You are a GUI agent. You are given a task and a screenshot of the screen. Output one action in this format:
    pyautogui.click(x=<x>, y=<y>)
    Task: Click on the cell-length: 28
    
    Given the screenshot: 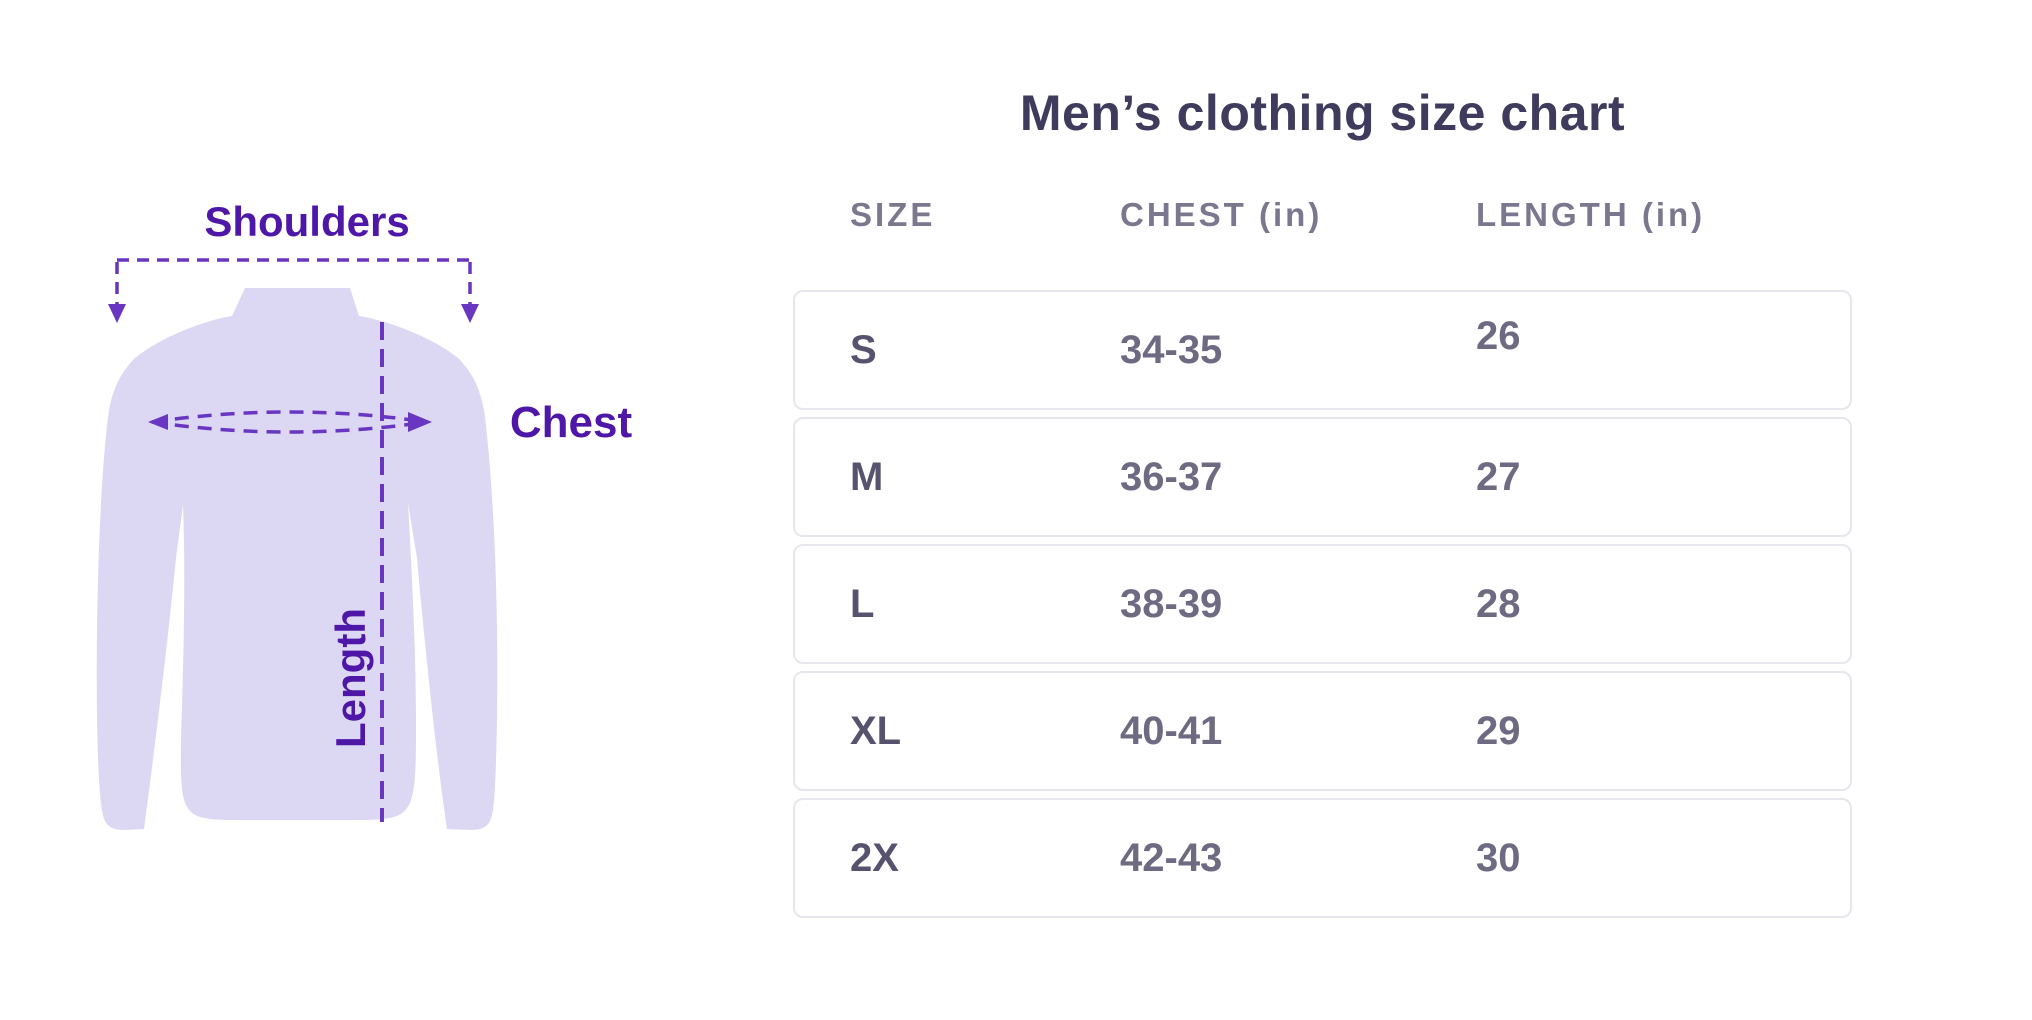 What is the action you would take?
    pyautogui.click(x=1498, y=604)
    